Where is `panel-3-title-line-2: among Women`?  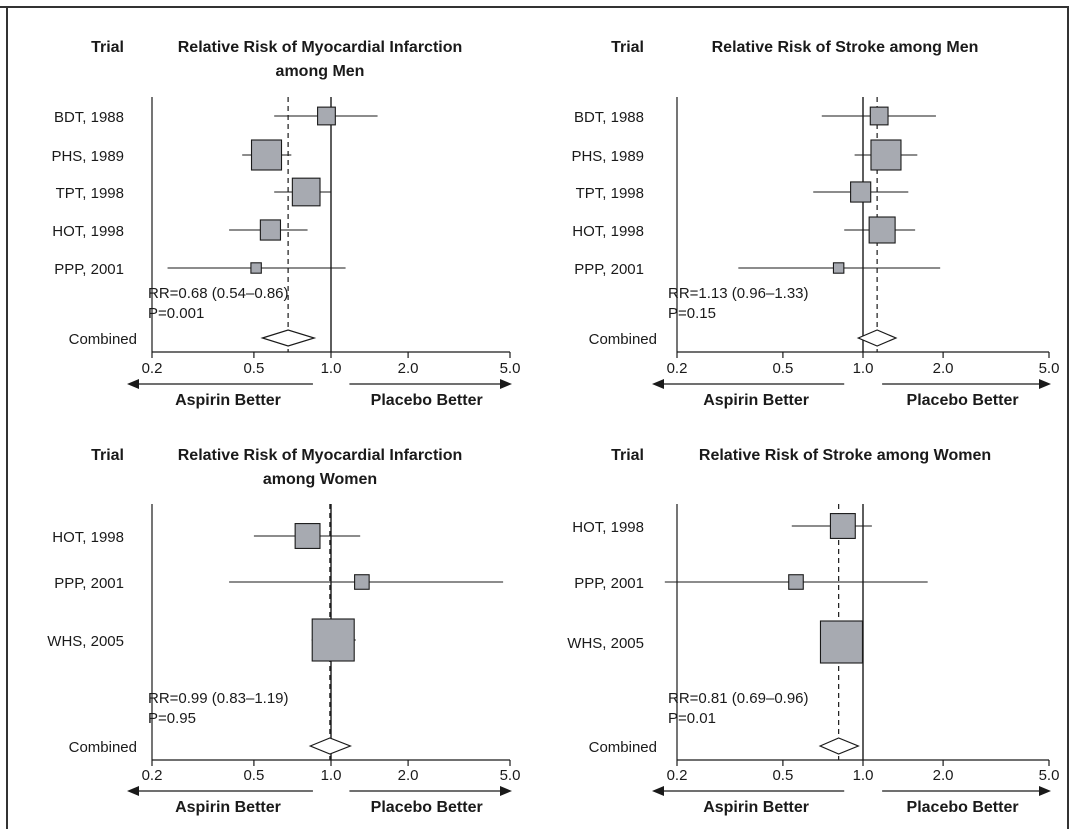 panel-3-title-line-2: among Women is located at coordinates (320, 479).